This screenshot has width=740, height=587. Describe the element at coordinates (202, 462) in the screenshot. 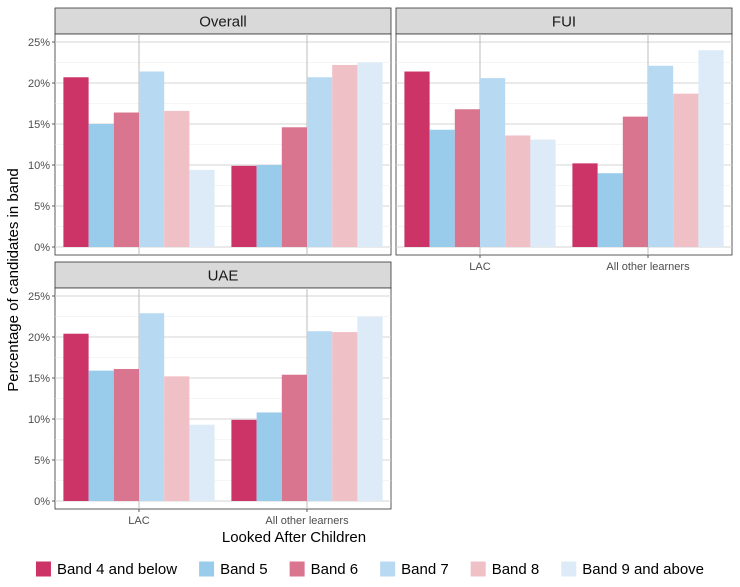

I see `bar-uae-lac-band-9-and-above` at that location.